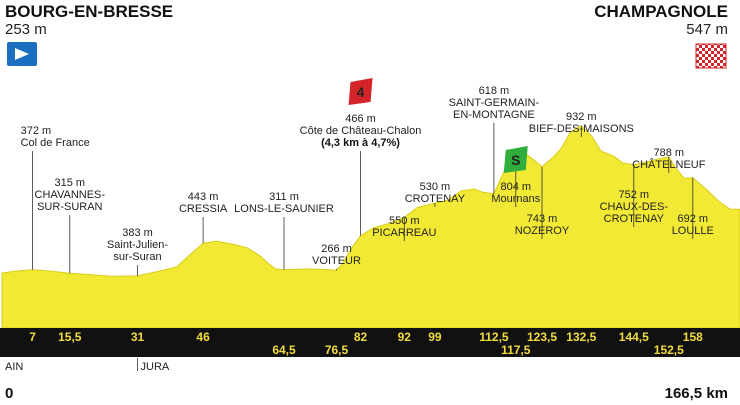  I want to click on distance-start-label: 0, so click(9, 393).